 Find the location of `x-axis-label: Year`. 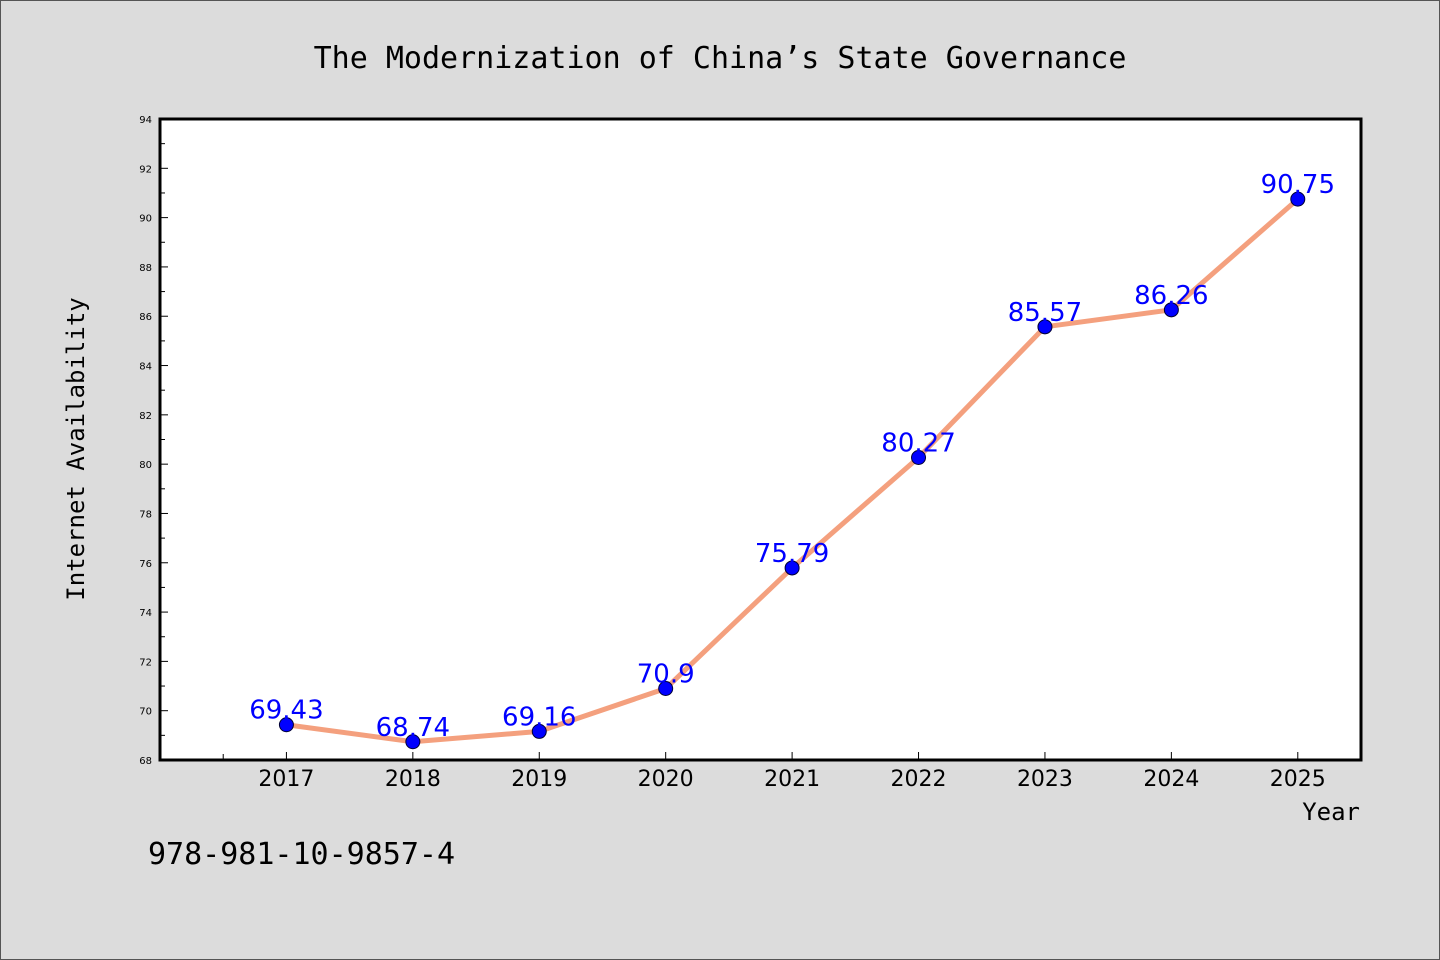

x-axis-label: Year is located at coordinates (1331, 812).